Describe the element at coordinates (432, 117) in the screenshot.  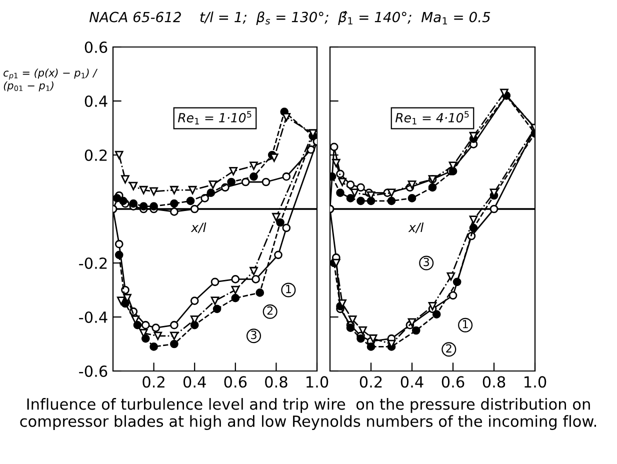
I see `annotation: Re$_{1}$ = 4·10$^{5}$` at that location.